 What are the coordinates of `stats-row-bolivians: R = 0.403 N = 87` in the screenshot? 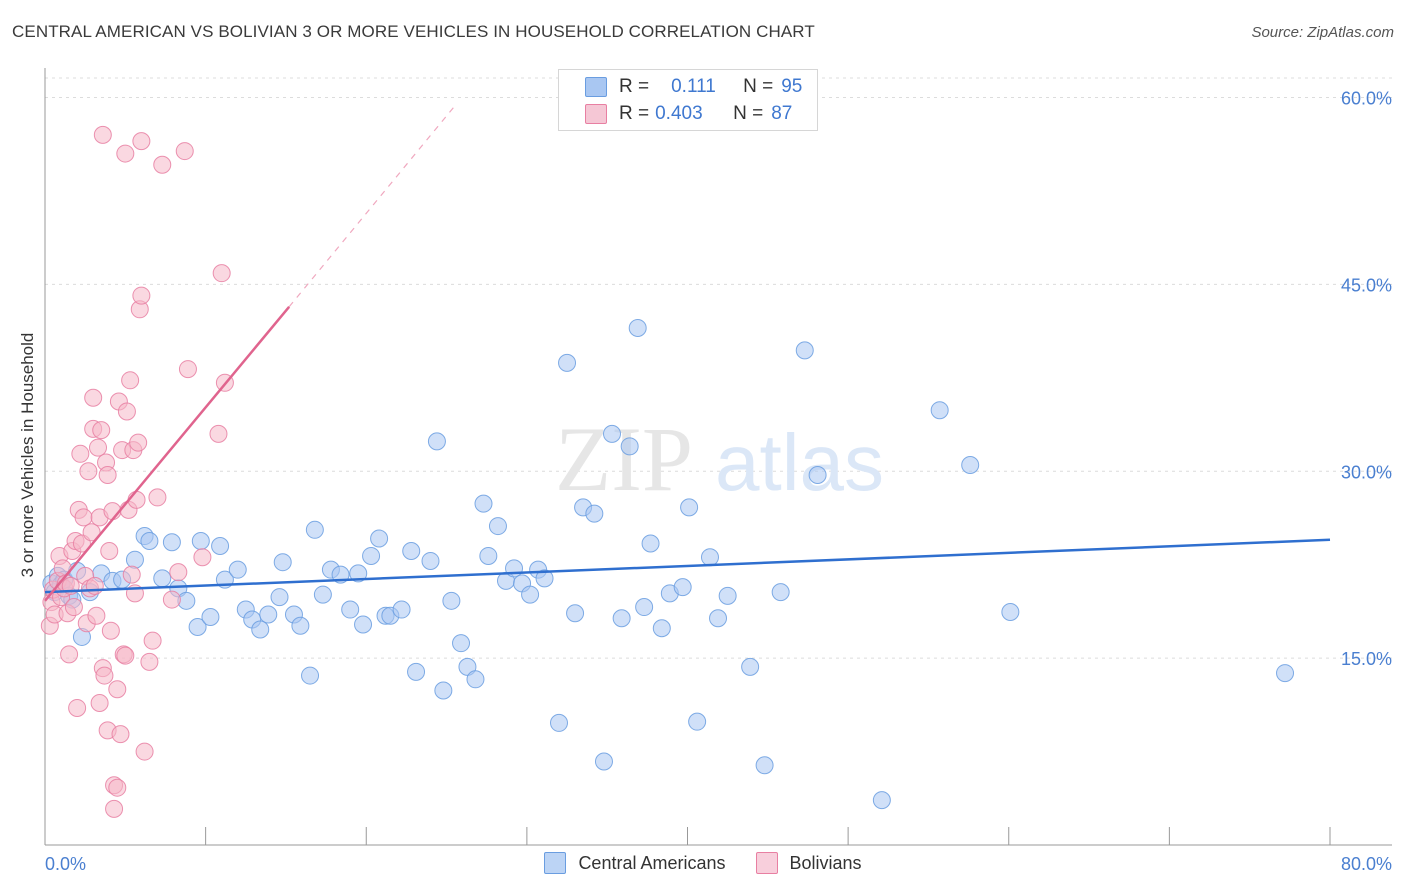 It's located at (688, 114).